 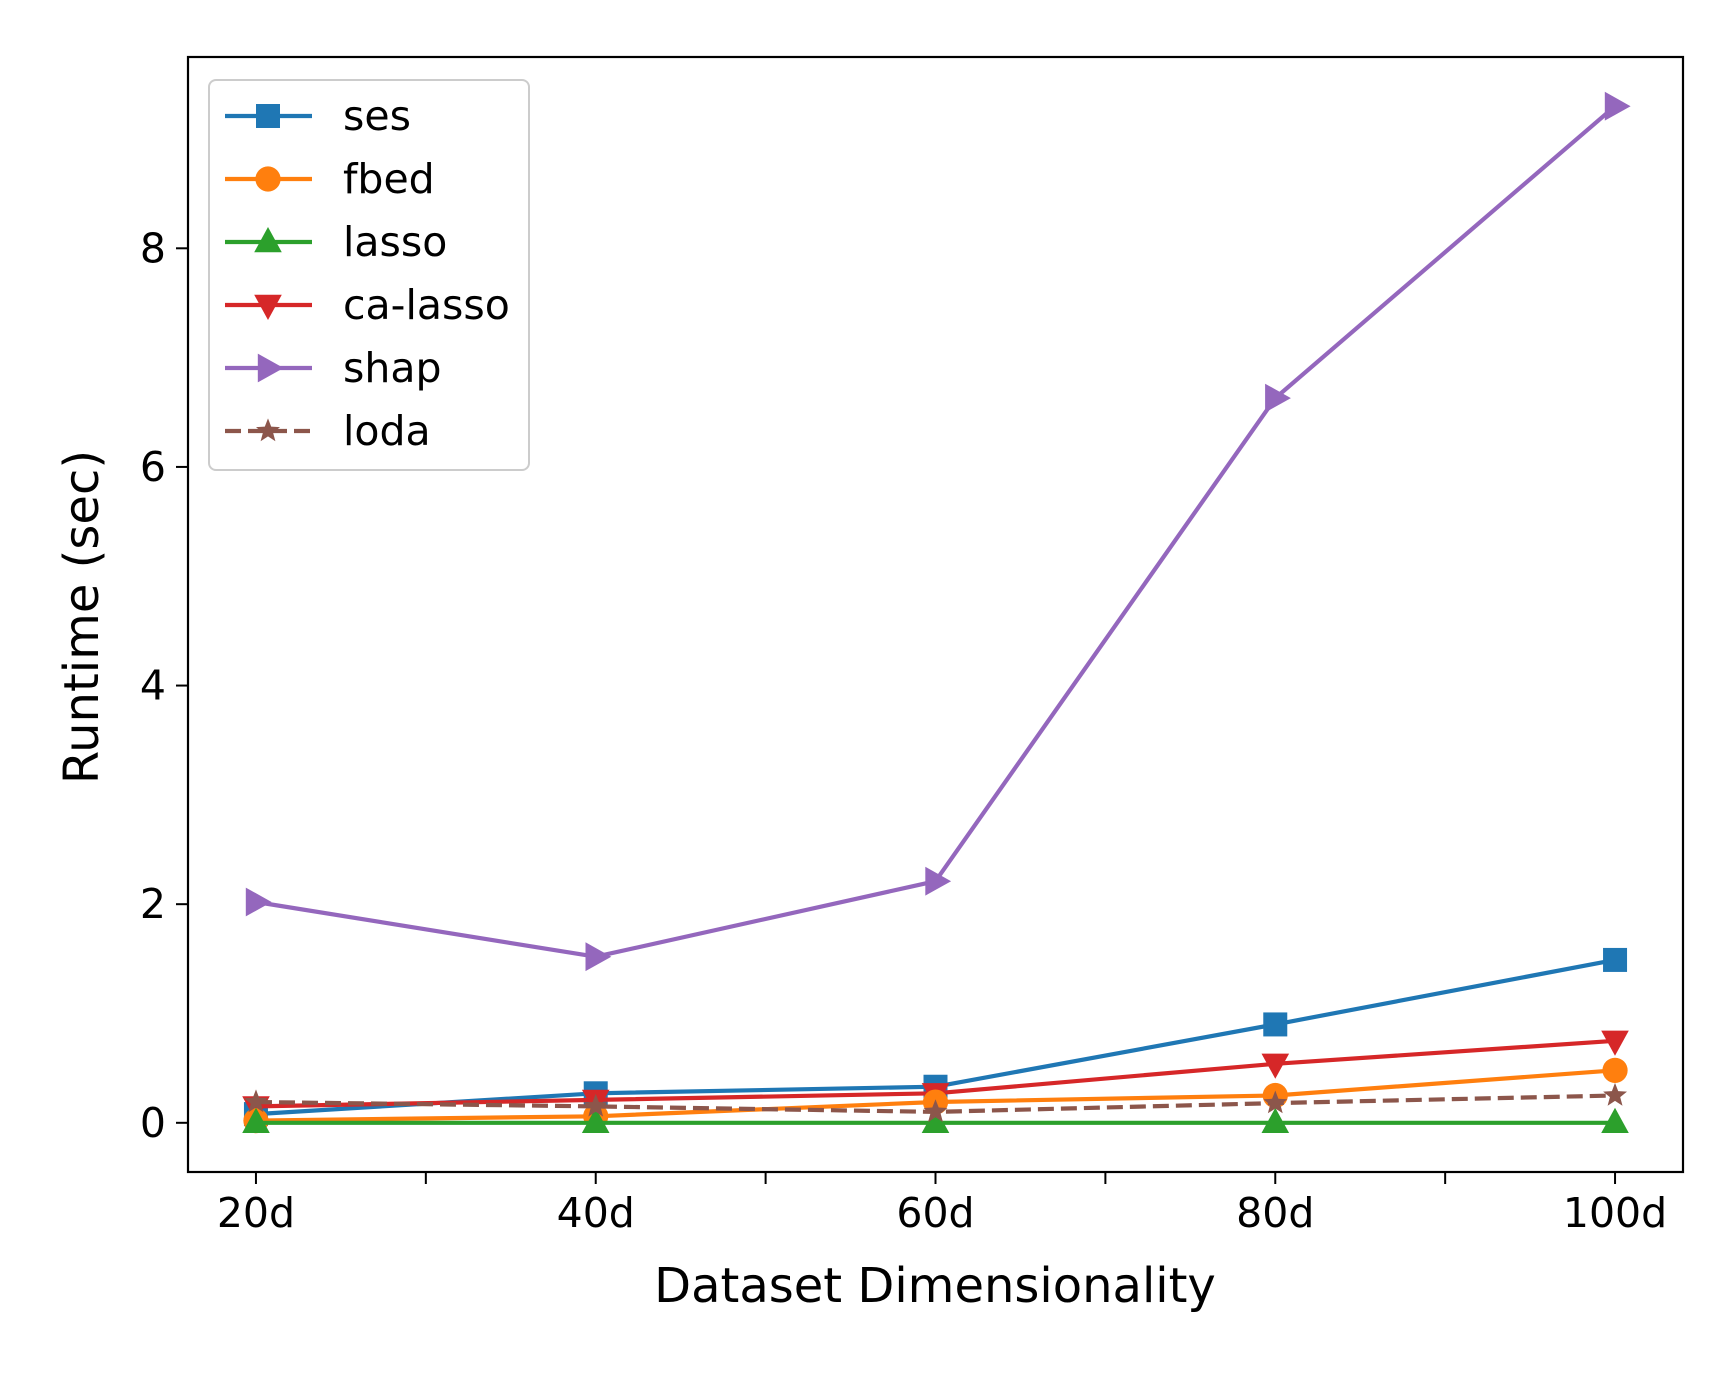 What do you see at coordinates (268, 116) in the screenshot?
I see `legend-marker-ses` at bounding box center [268, 116].